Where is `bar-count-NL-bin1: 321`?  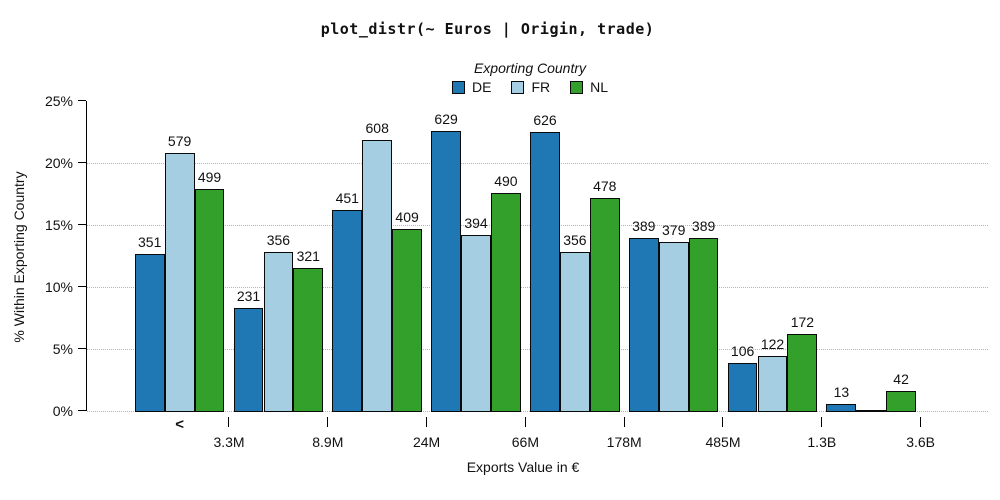
bar-count-NL-bin1: 321 is located at coordinates (308, 255).